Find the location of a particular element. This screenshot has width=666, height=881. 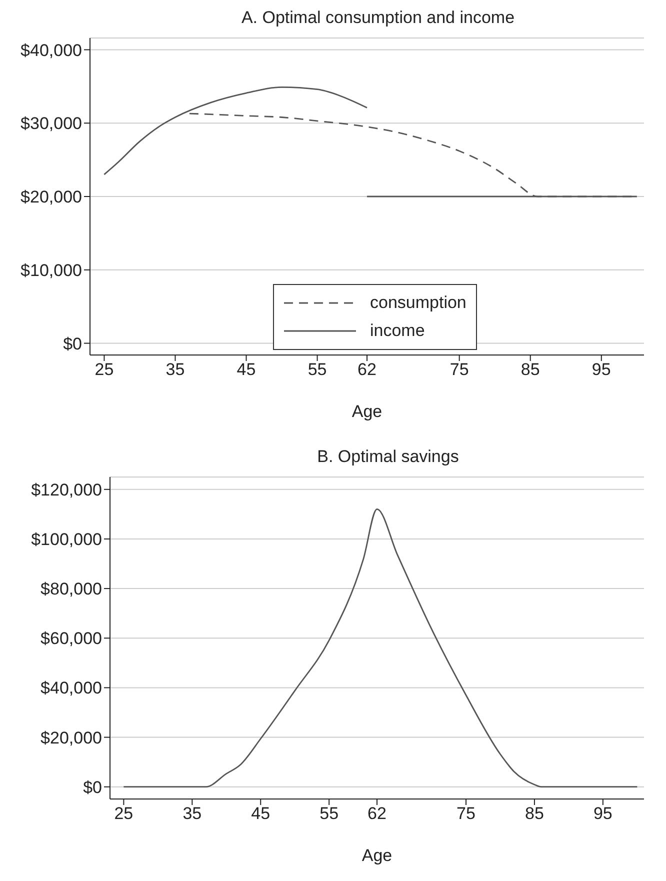

y-tick-label: $120,000 is located at coordinates (66, 490).